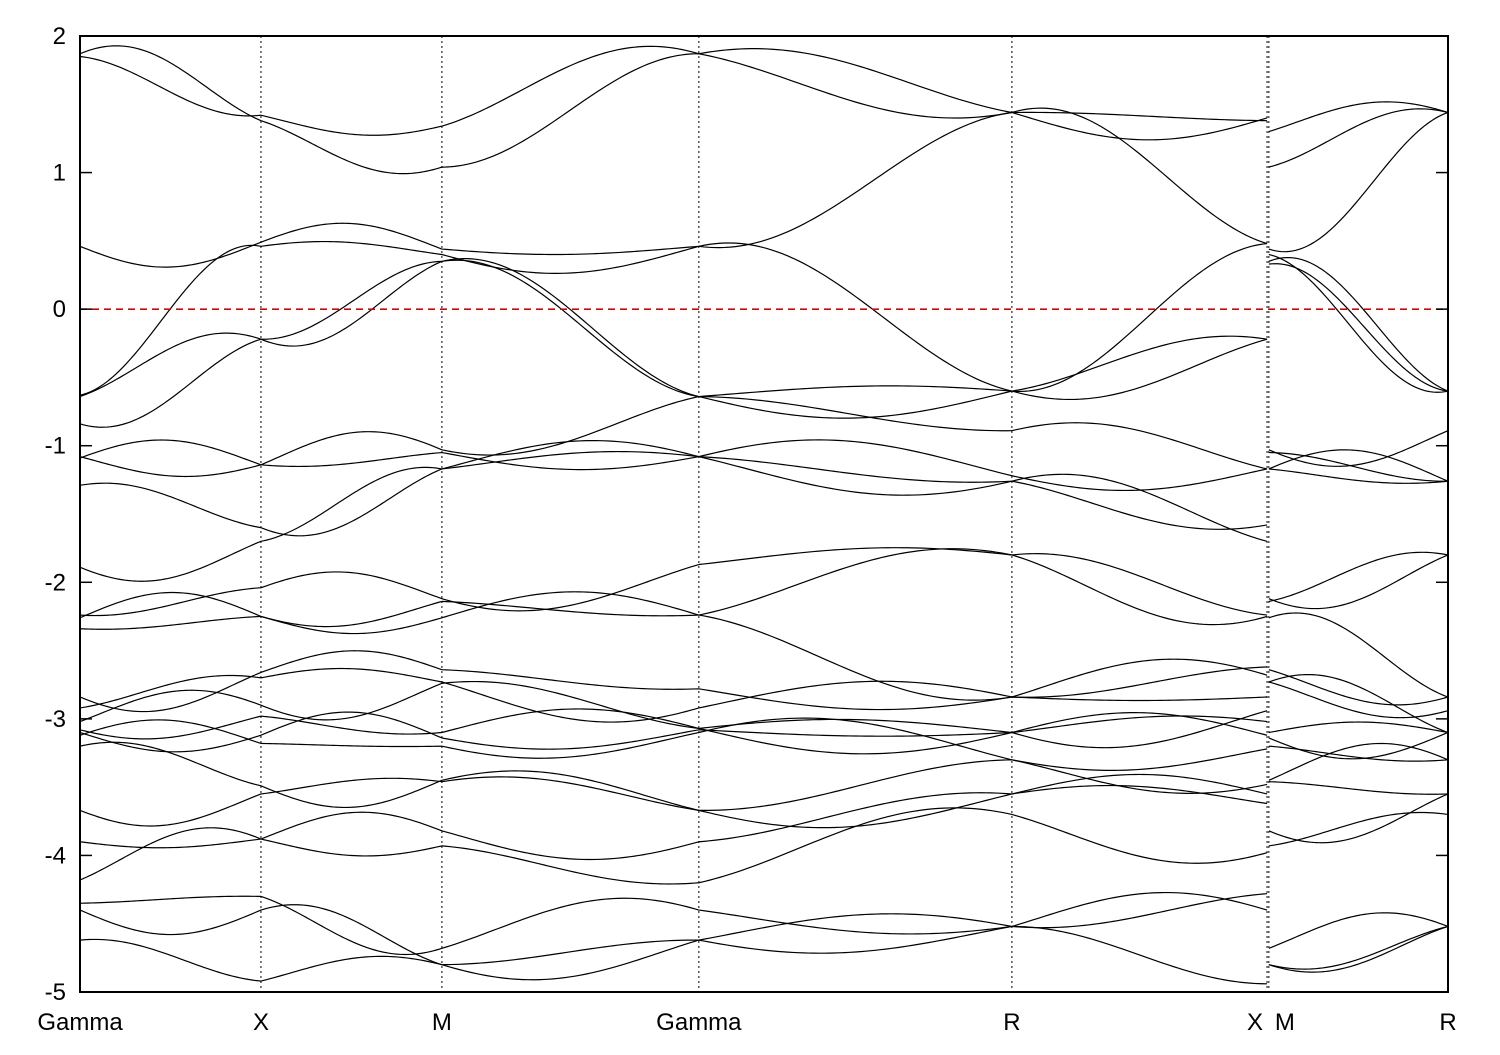 Image resolution: width=1500 pixels, height=1055 pixels. What do you see at coordinates (55, 582) in the screenshot?
I see `y-tick-label: -2` at bounding box center [55, 582].